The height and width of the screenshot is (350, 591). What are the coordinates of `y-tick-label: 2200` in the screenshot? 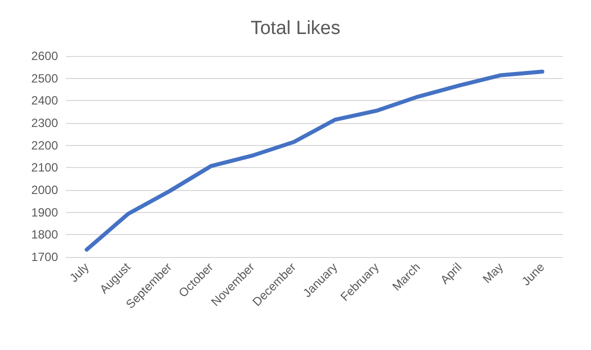 It's located at (44, 145).